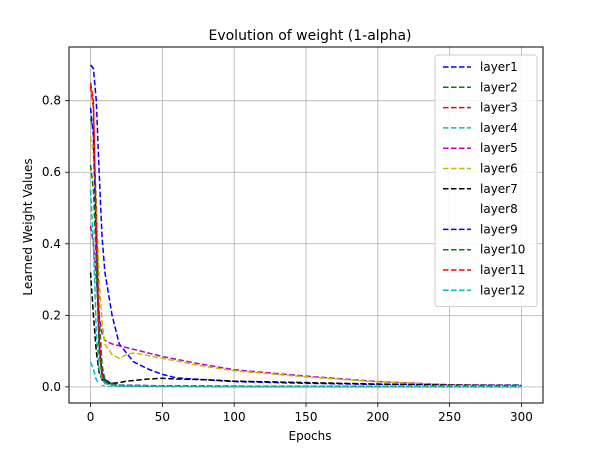 The image size is (598, 451). I want to click on x-tick-label: 150, so click(306, 417).